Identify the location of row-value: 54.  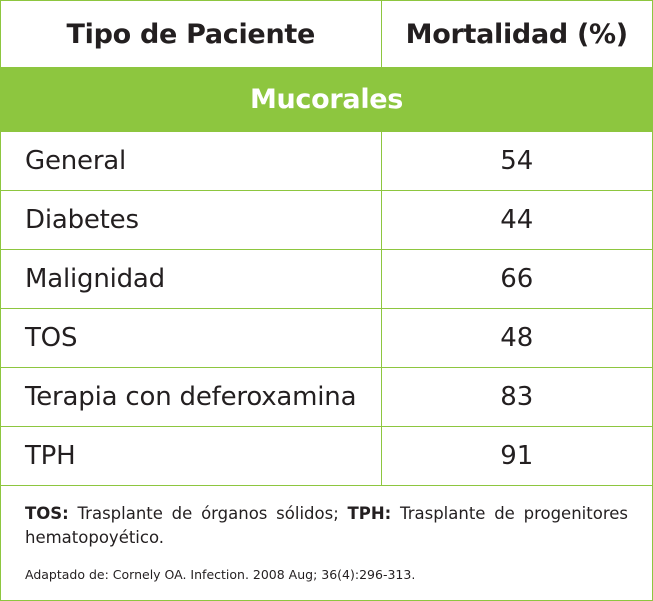
(516, 161).